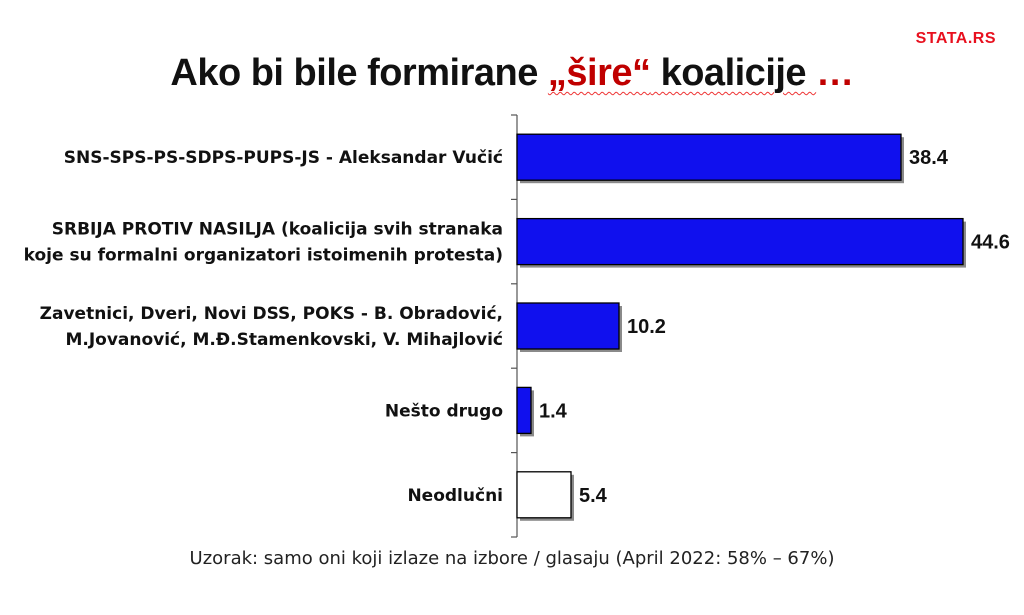 Image resolution: width=1024 pixels, height=615 pixels. I want to click on value-label: 5.4, so click(593, 496).